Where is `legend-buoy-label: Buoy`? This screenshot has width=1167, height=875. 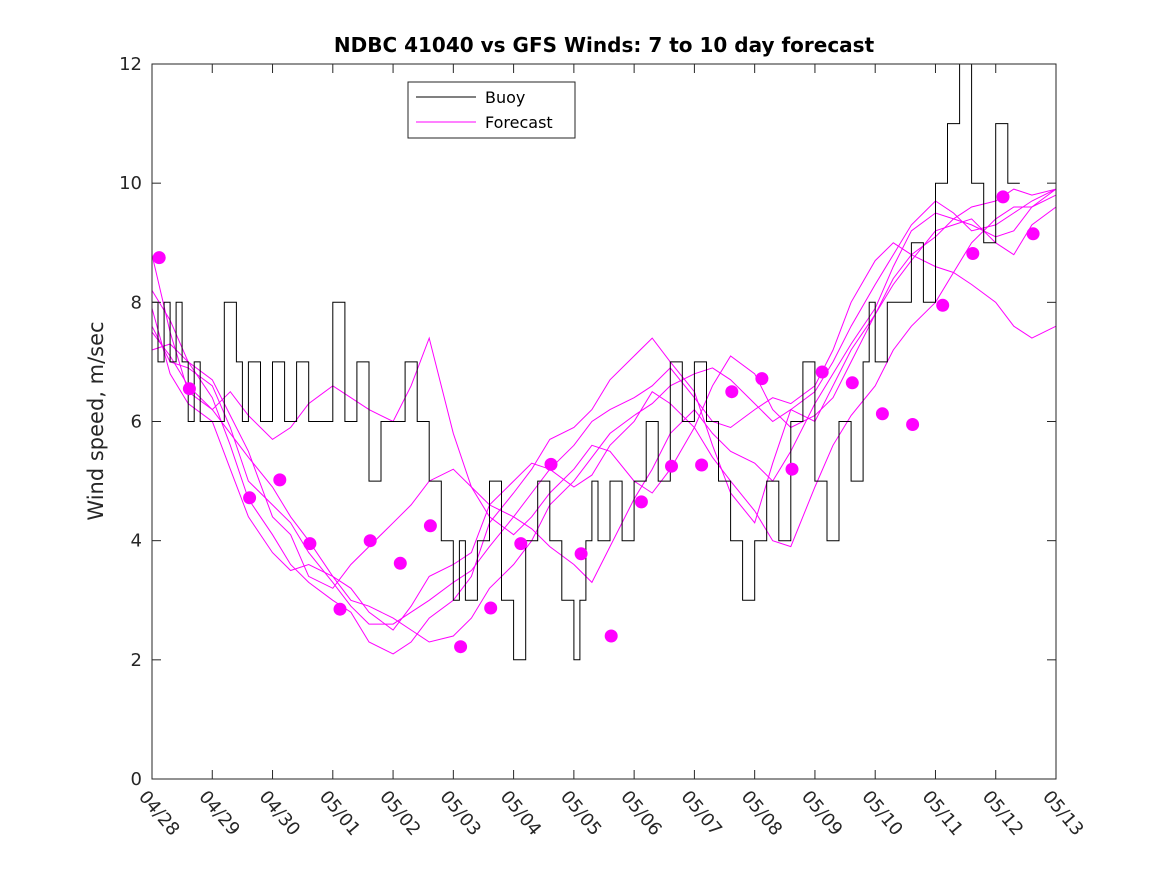 legend-buoy-label: Buoy is located at coordinates (505, 97).